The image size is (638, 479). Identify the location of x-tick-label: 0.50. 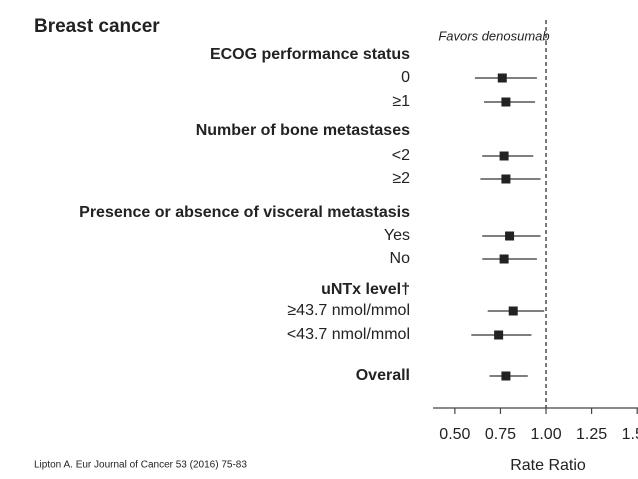
(454, 434).